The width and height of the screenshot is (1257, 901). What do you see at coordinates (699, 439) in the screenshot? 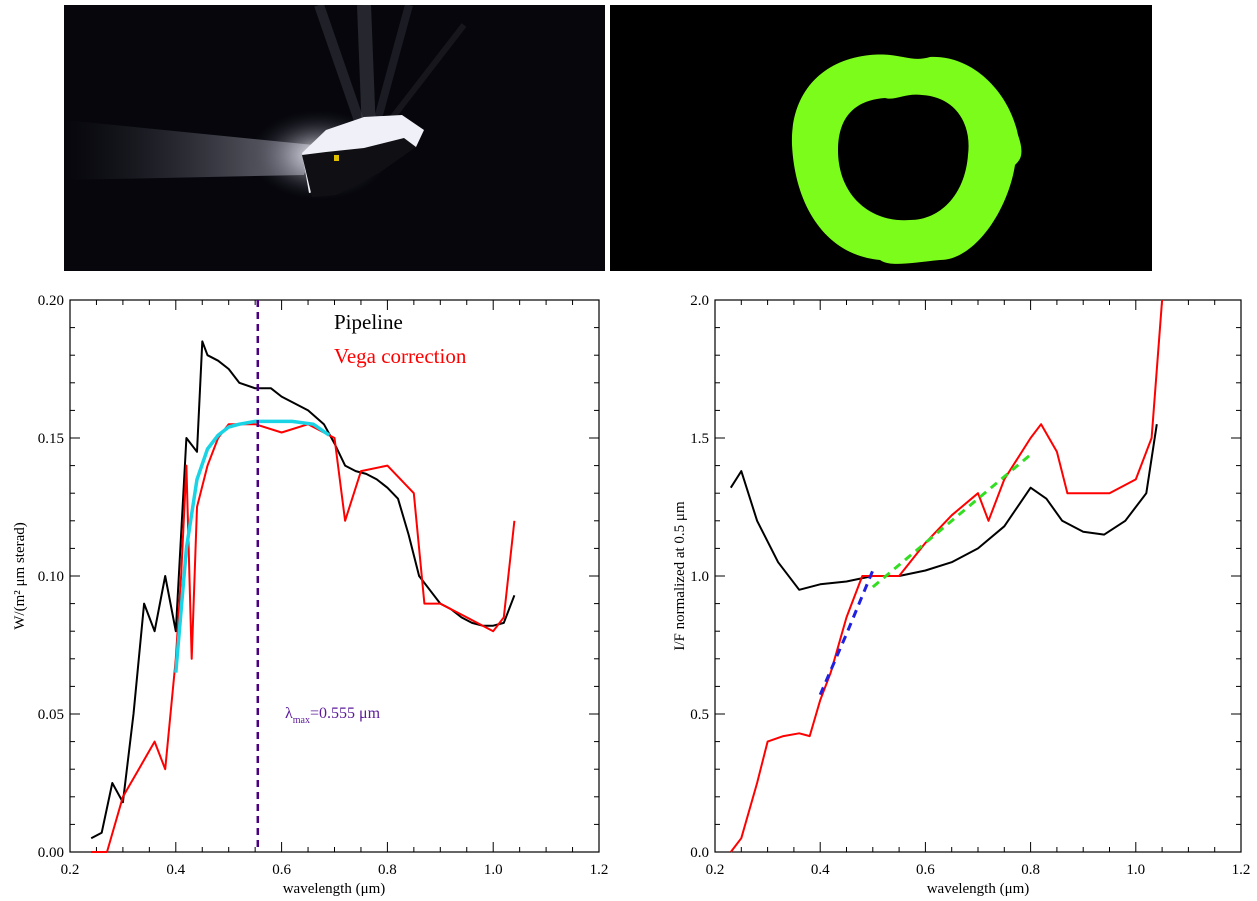
I see `y-tick-label: 1.5` at bounding box center [699, 439].